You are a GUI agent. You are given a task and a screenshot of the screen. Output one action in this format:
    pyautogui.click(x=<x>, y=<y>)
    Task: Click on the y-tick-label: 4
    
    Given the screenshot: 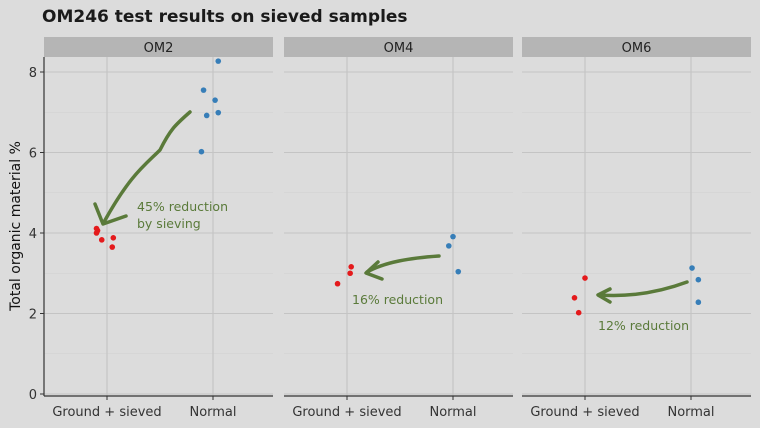 What is the action you would take?
    pyautogui.click(x=33, y=234)
    